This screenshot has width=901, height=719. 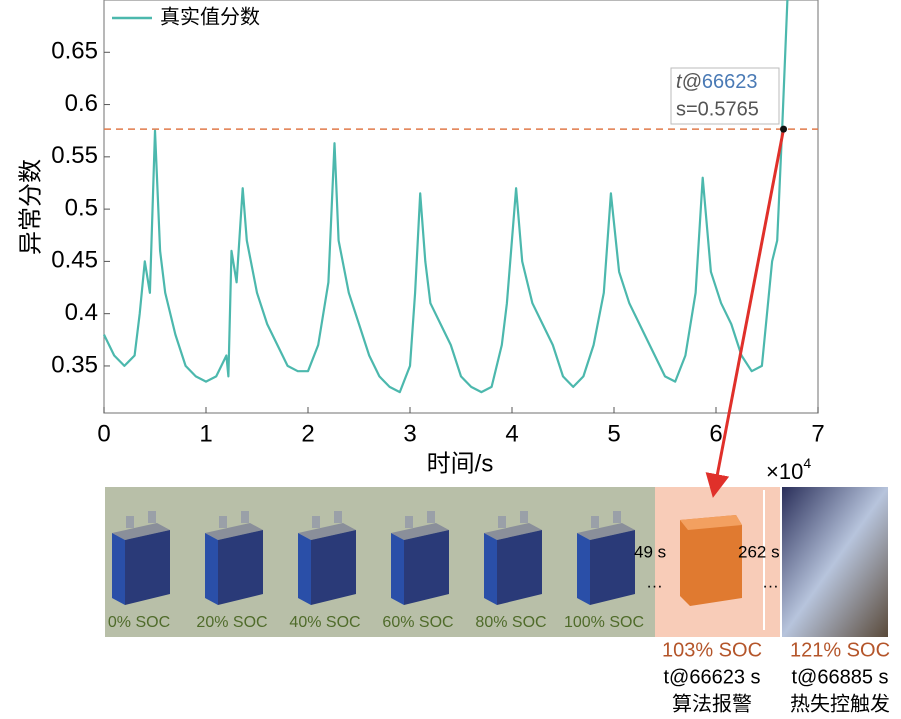 I want to click on x-tick-label: 4, so click(x=511, y=433).